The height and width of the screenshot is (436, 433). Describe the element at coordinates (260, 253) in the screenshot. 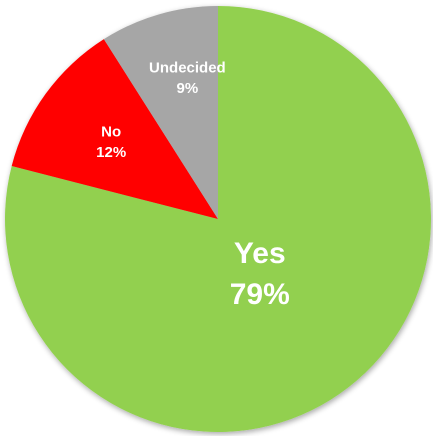

I see `pie-label-yes-category: Yes` at that location.